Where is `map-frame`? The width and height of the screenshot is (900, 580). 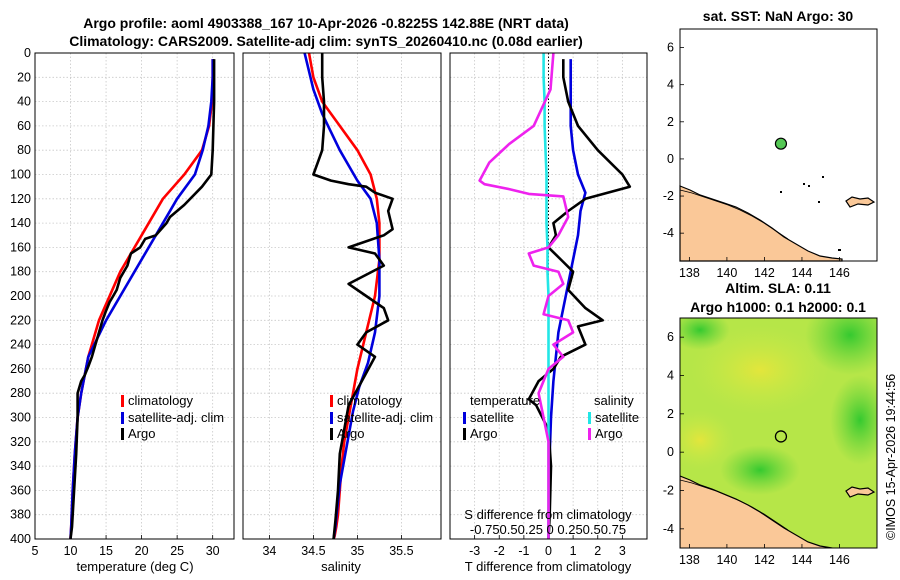 map-frame is located at coordinates (778, 433).